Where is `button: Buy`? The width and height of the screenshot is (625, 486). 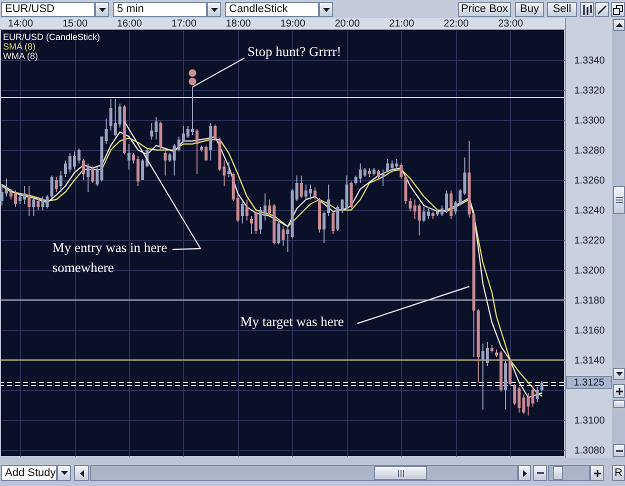
button: Buy is located at coordinates (529, 9).